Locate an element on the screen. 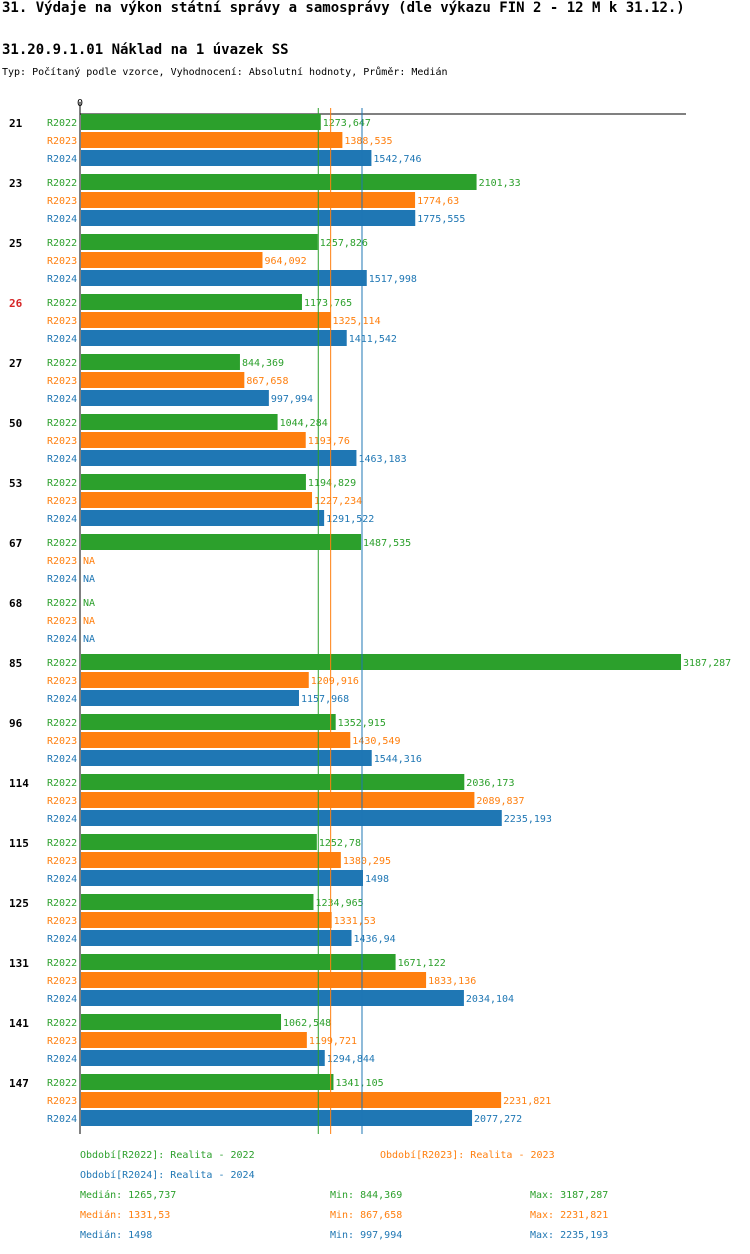 The width and height of the screenshot is (750, 1254). bar-96-R2023 is located at coordinates (216, 740).